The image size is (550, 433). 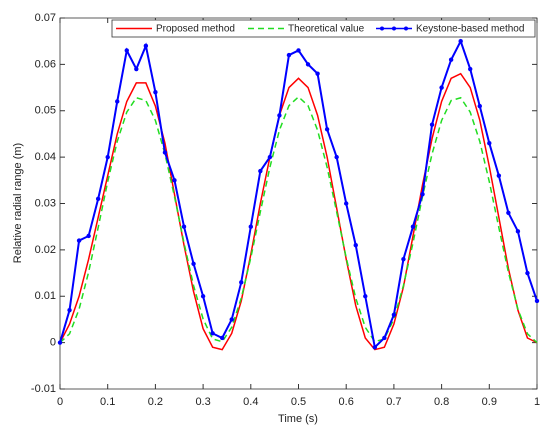 I want to click on y-tick-label: 0.04, so click(x=45, y=157).